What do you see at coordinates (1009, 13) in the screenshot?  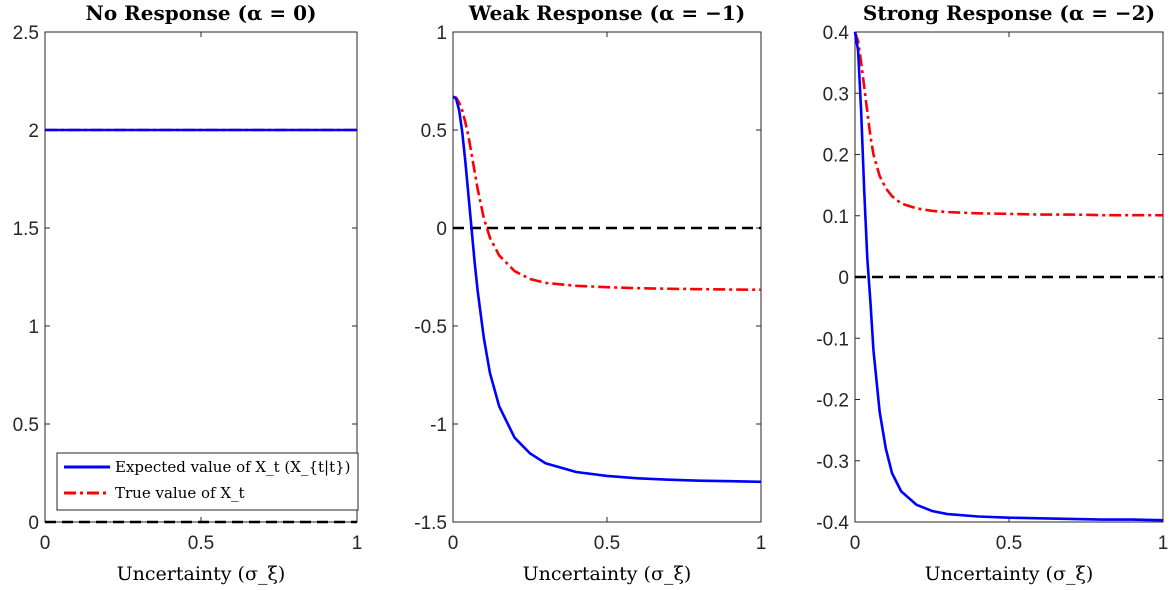 I see `panel-title-strong-response: Strong Response (α = −2)` at bounding box center [1009, 13].